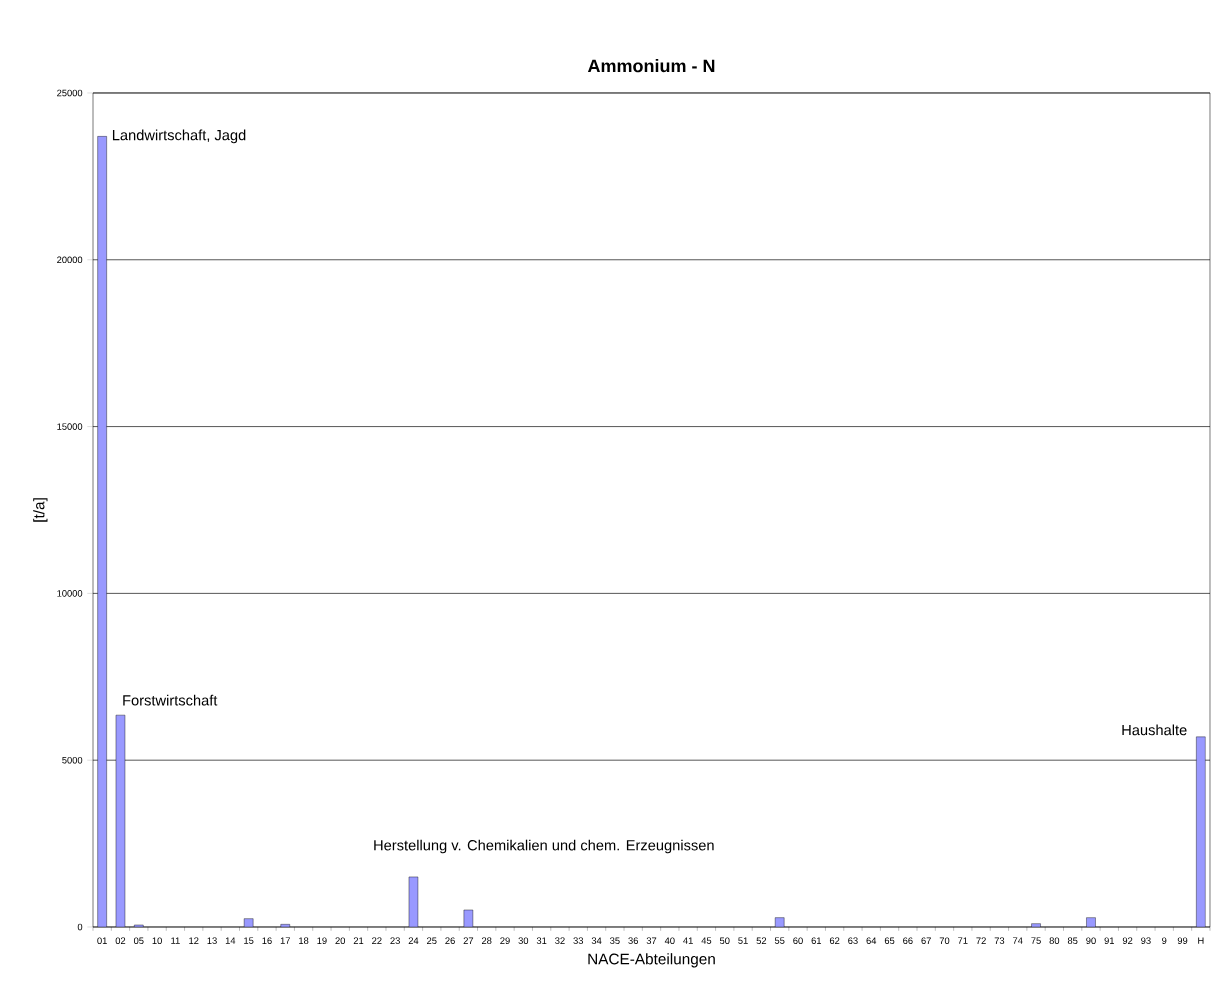 This screenshot has height=994, width=1218. What do you see at coordinates (944, 940) in the screenshot?
I see `x-tick-label: 70` at bounding box center [944, 940].